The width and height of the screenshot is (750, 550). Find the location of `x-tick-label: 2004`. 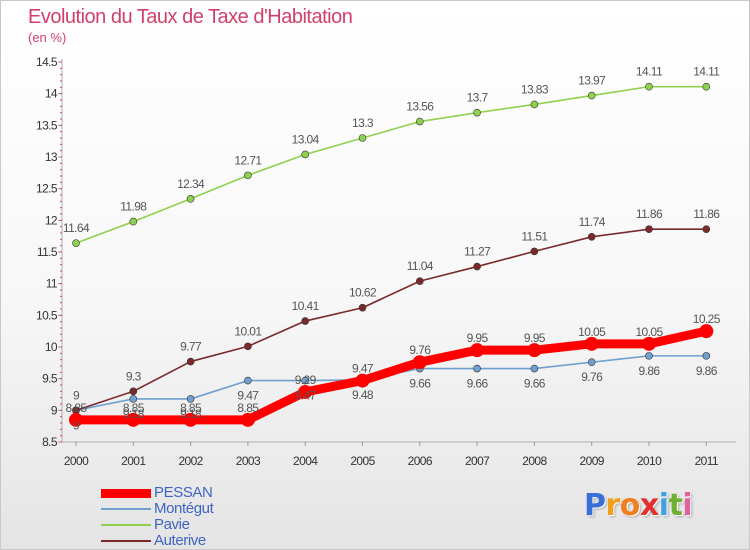

x-tick-label: 2004 is located at coordinates (305, 461).